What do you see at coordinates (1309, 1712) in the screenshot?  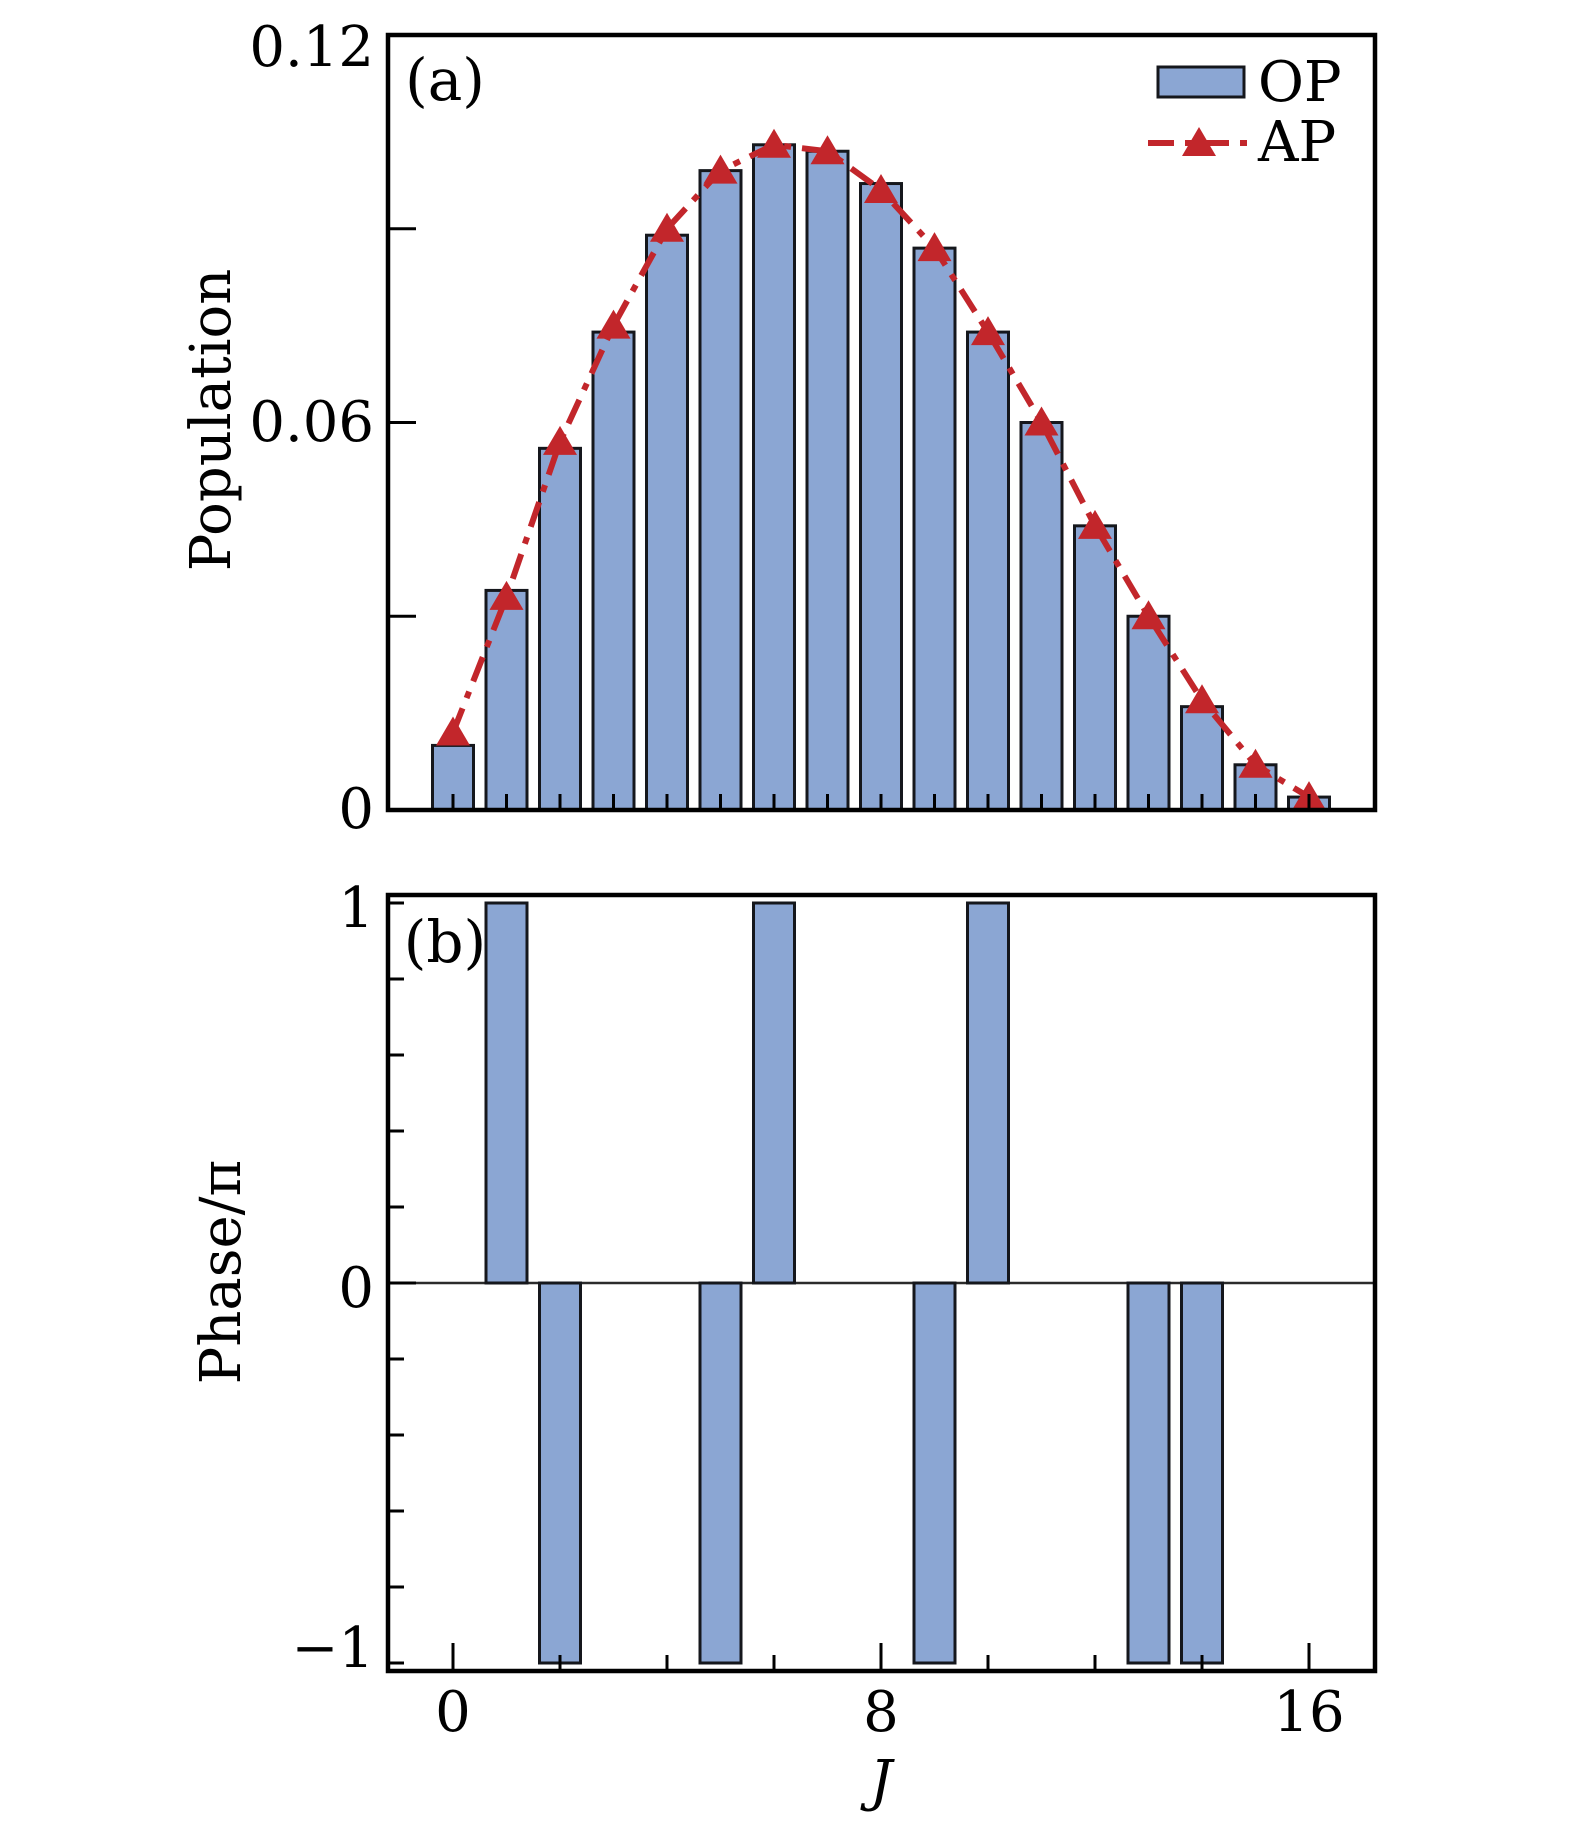 I see `x-axis-tick-label: 16` at bounding box center [1309, 1712].